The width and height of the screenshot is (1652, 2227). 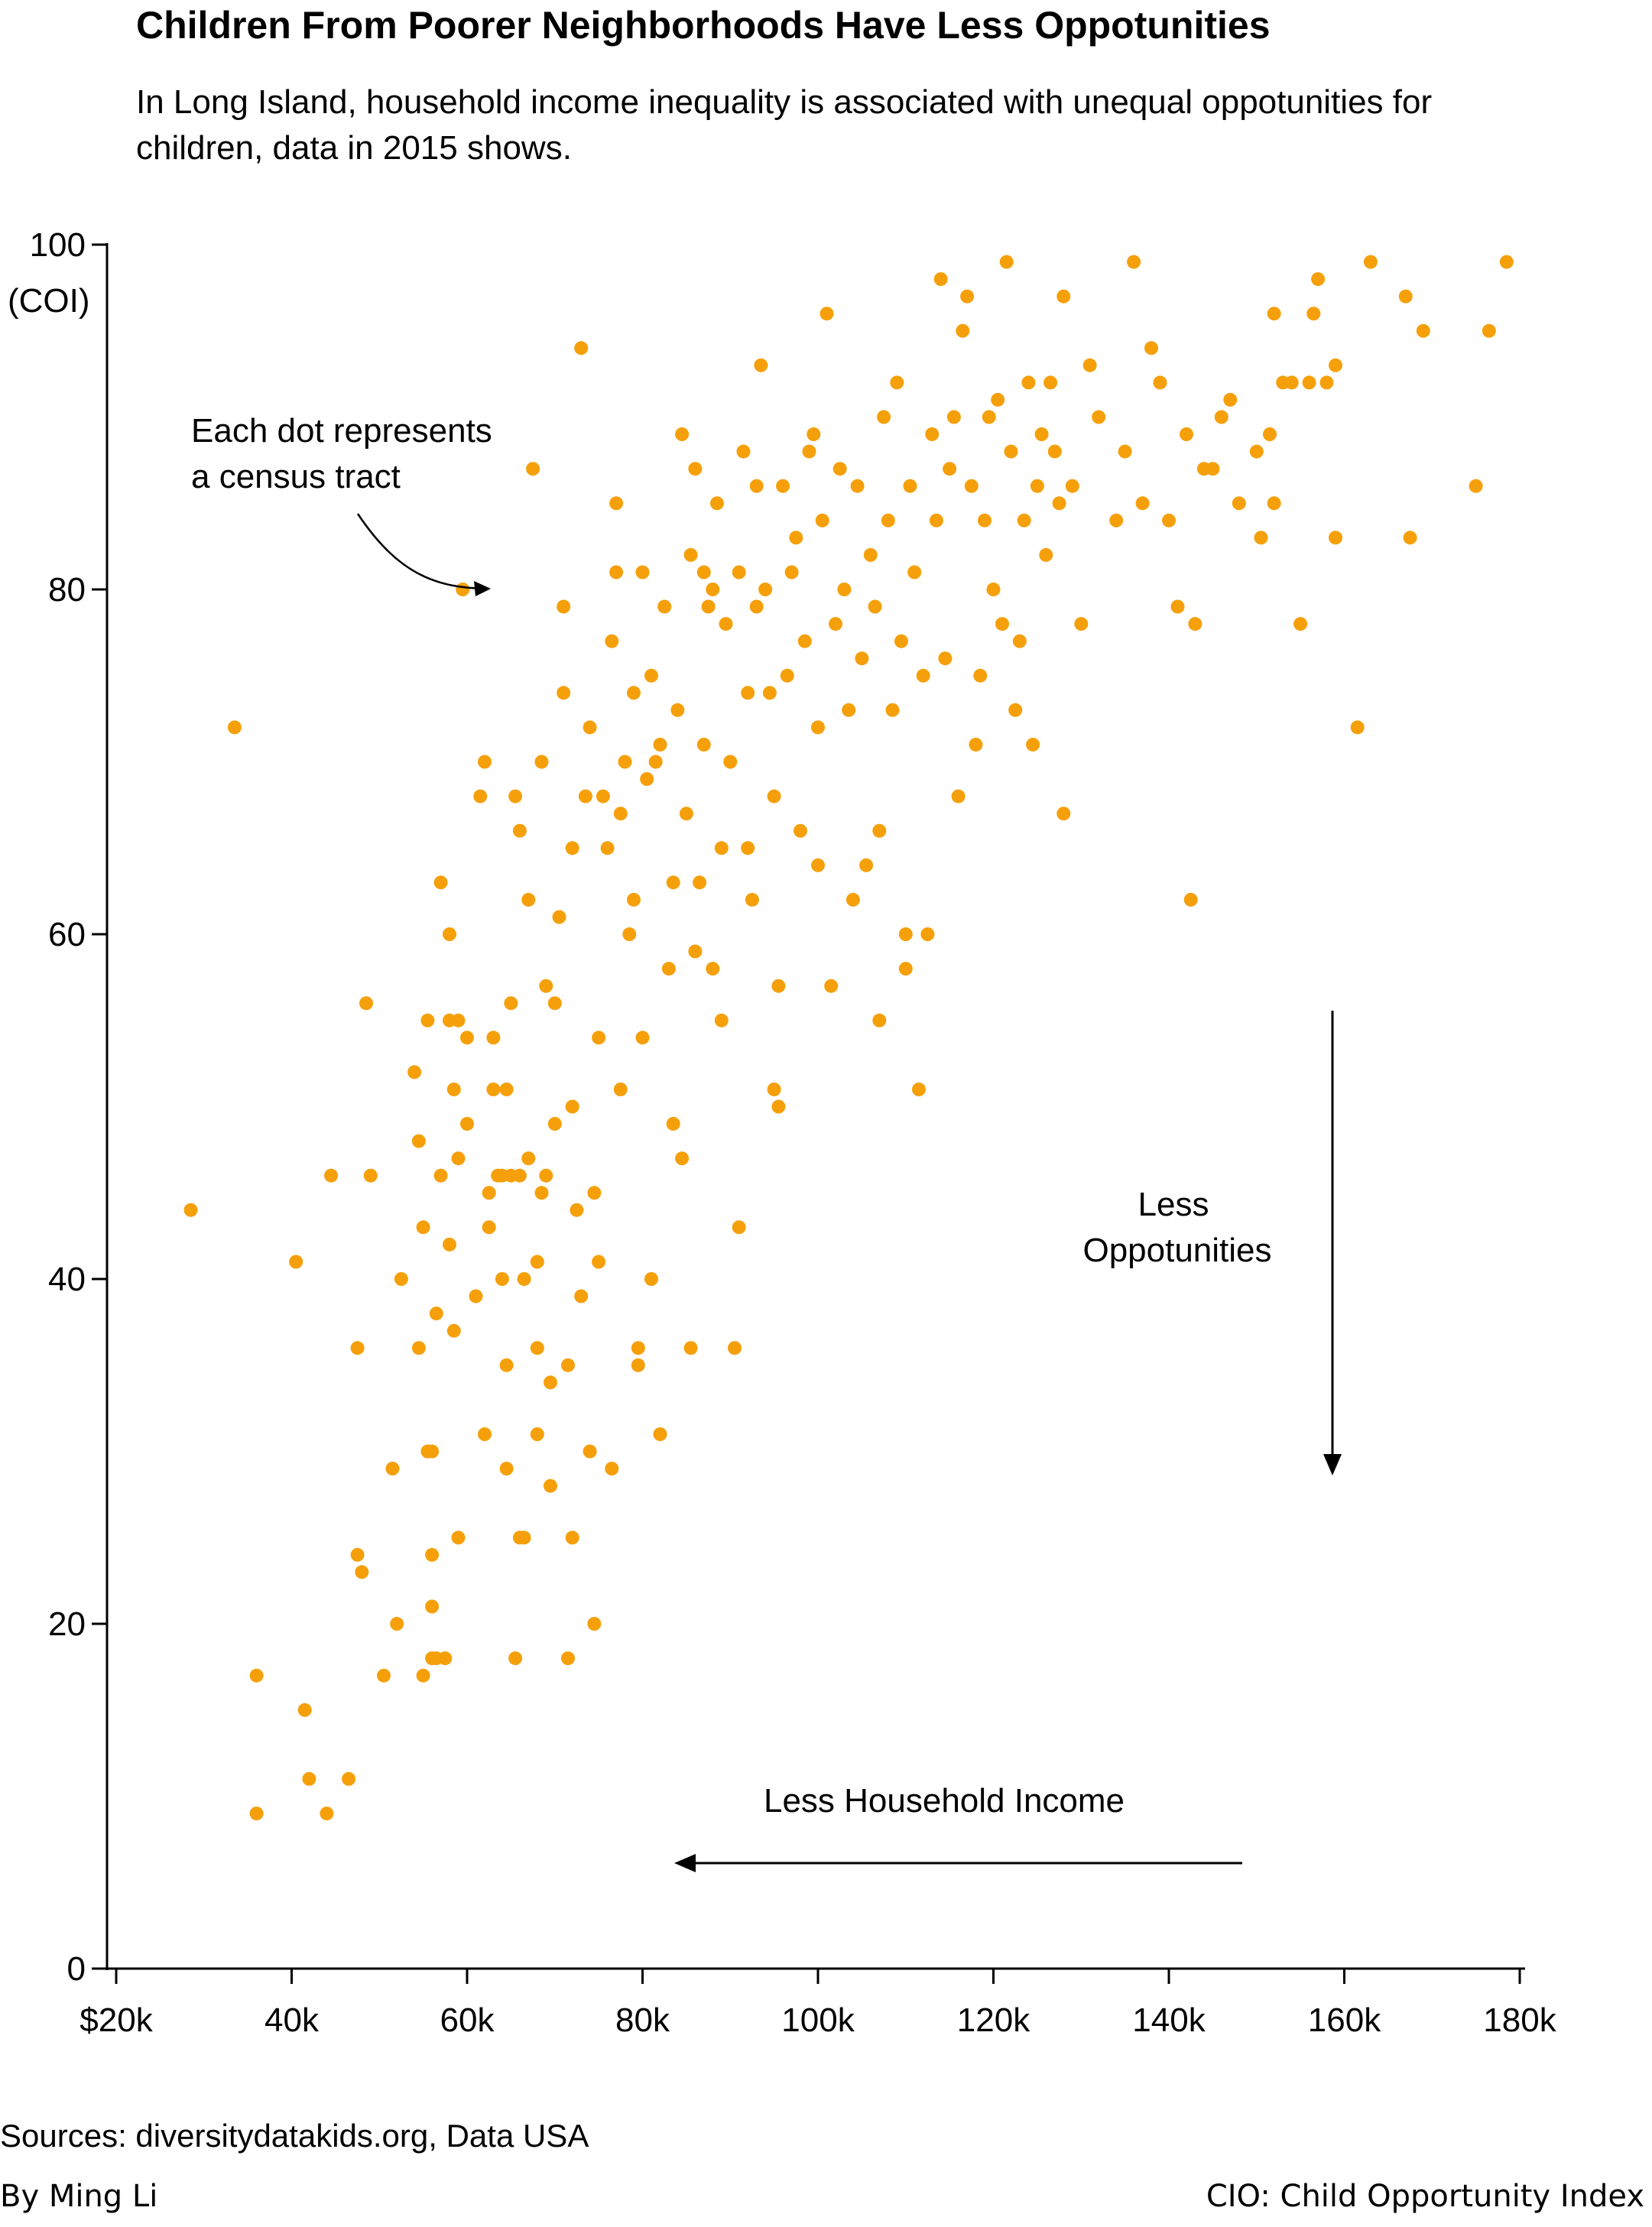 I want to click on x-tick-label: 40k, so click(x=292, y=2020).